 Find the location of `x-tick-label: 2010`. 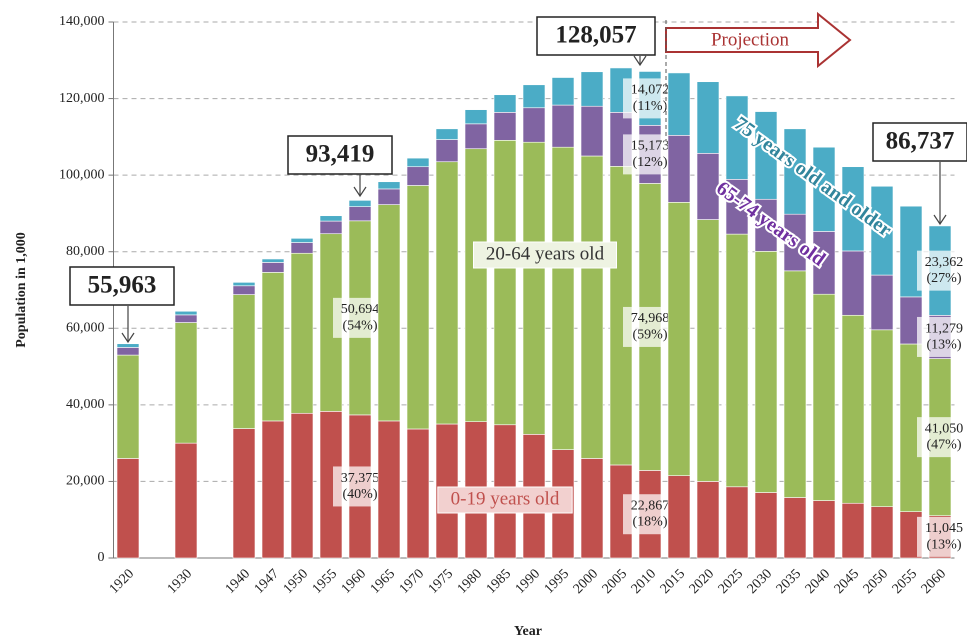

x-tick-label: 2010 is located at coordinates (644, 581).